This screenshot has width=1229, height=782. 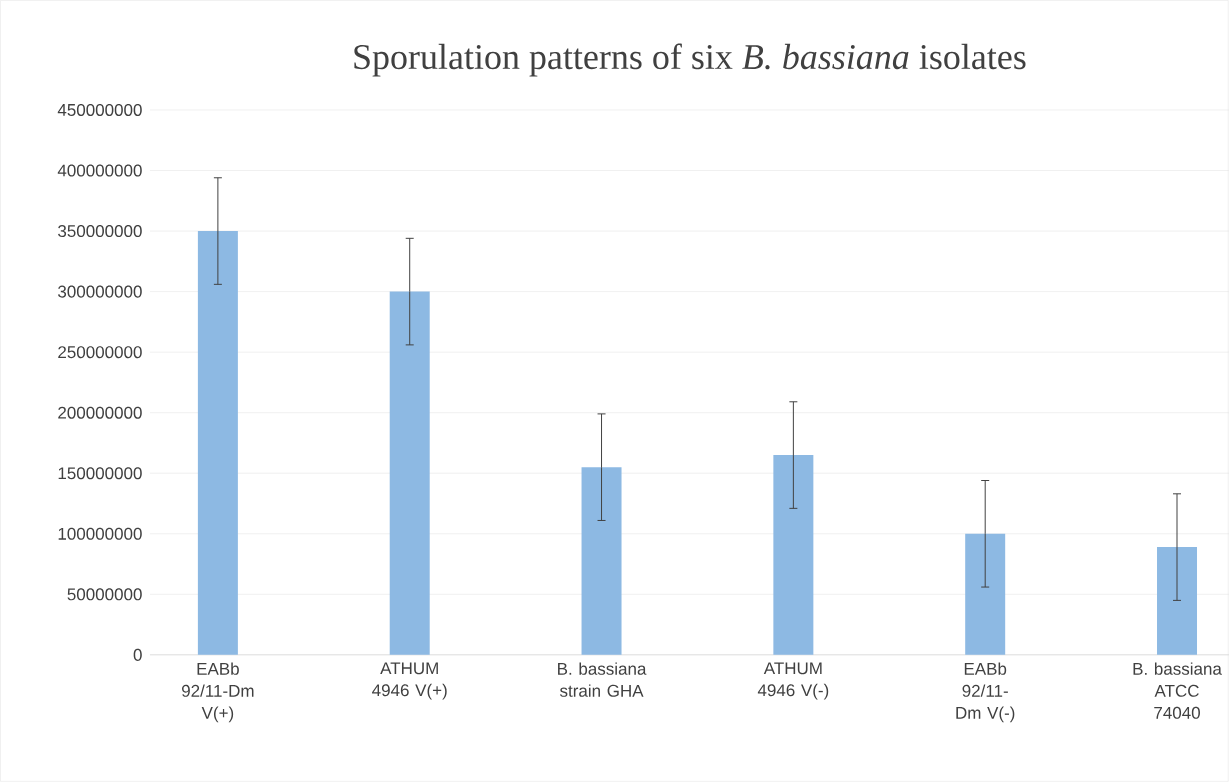 I want to click on x-tick-label: B. bassiana strain GHA, so click(x=602, y=679).